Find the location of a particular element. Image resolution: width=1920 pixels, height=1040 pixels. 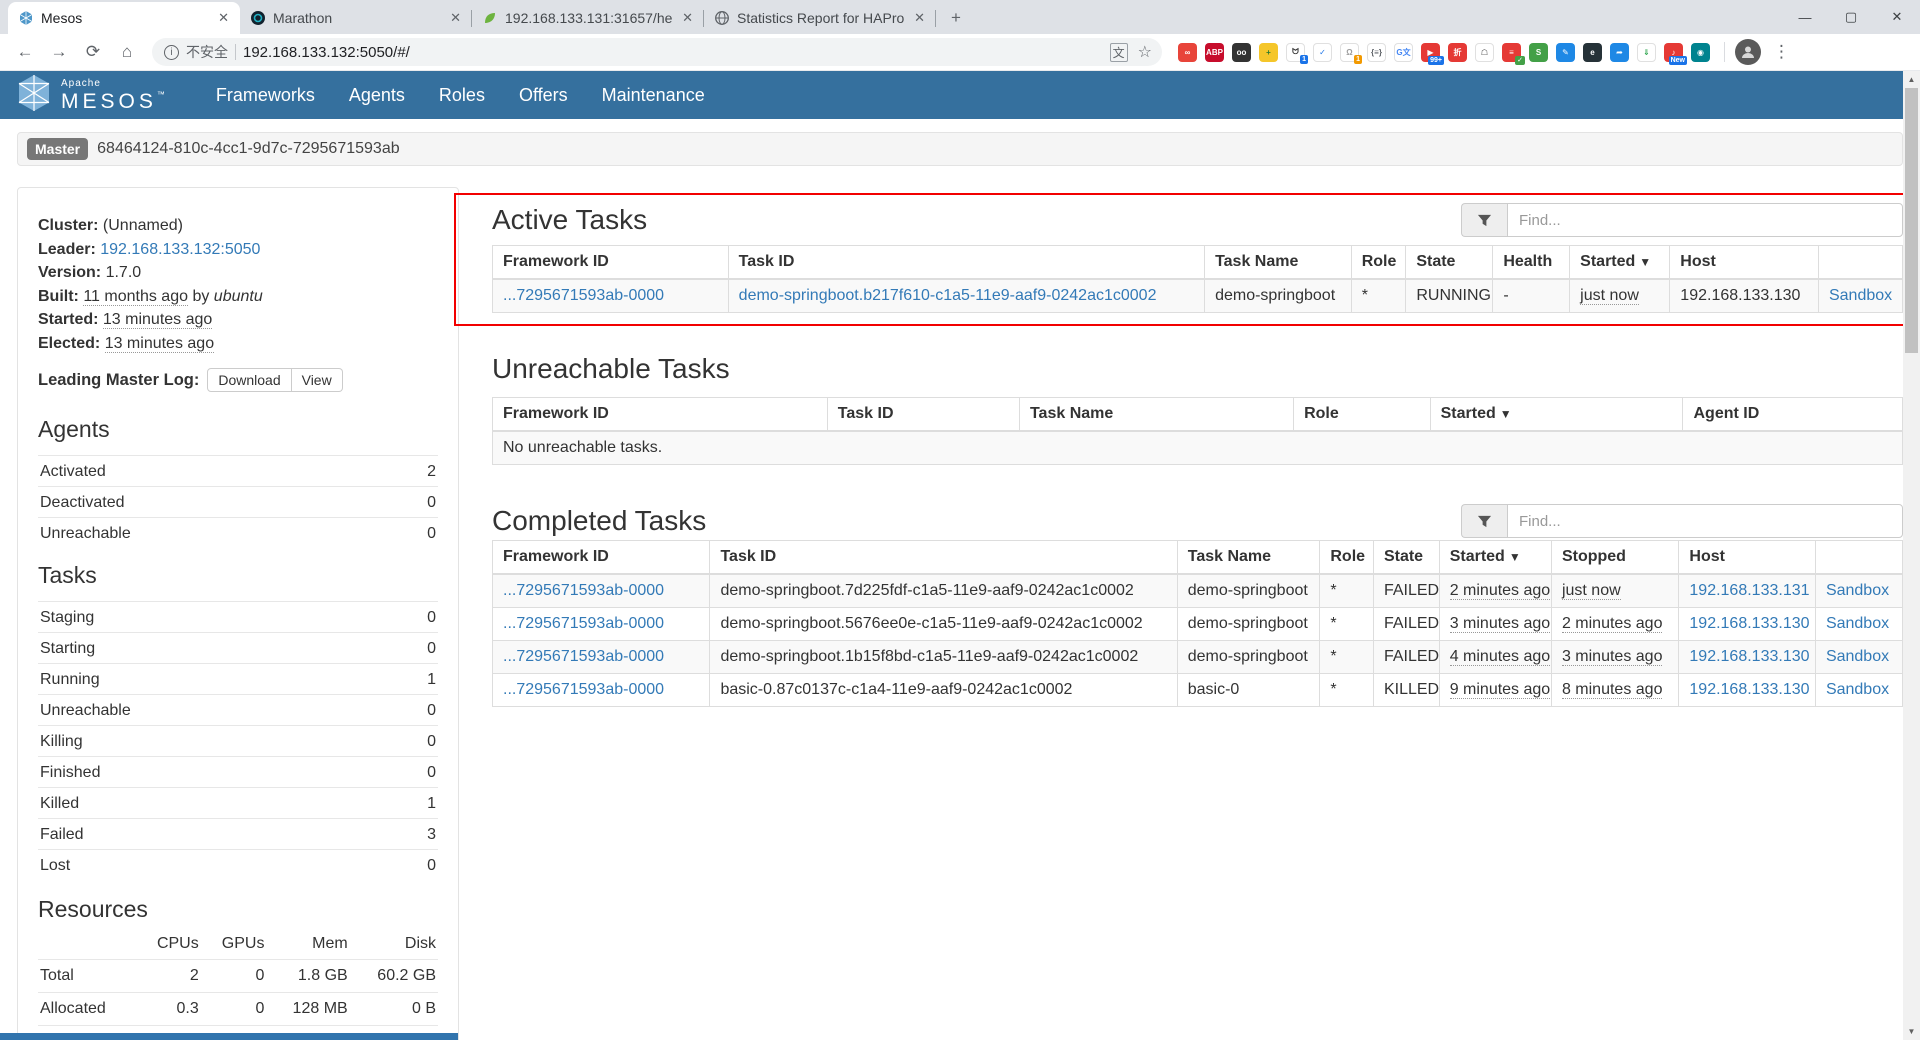

navbar-item-offers: Offers is located at coordinates (543, 94).